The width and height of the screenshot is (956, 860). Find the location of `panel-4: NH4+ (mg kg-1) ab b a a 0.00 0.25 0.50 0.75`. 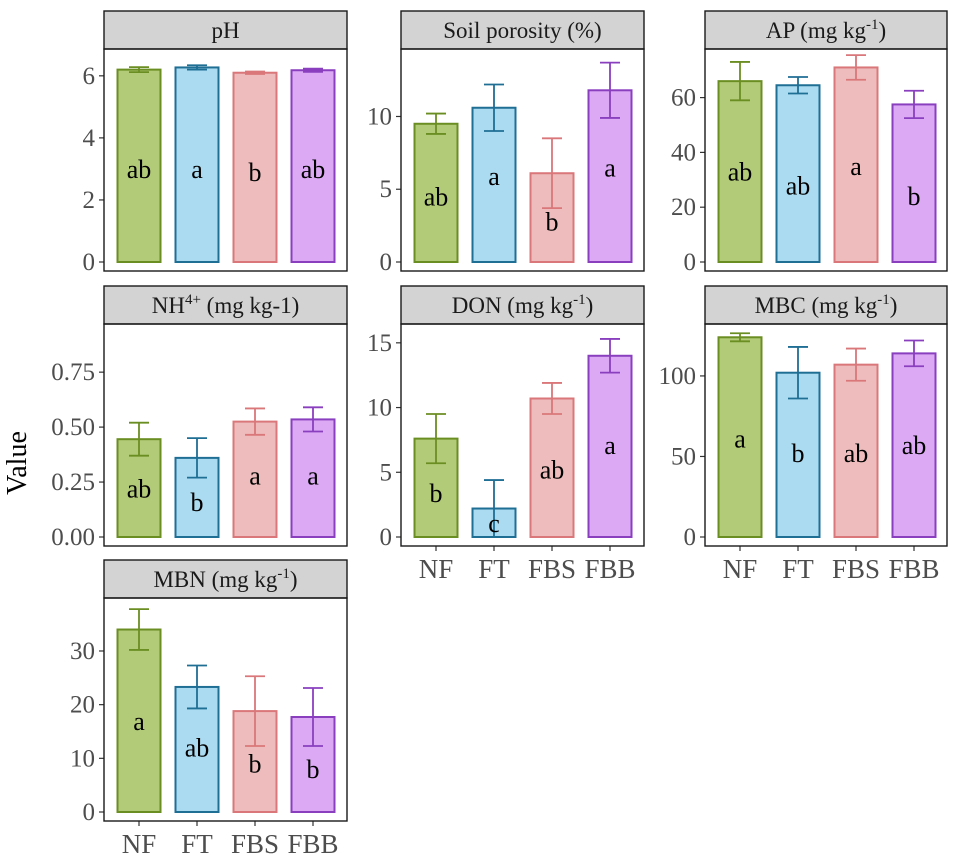

panel-4: NH4+ (mg kg-1) ab b a a 0.00 0.25 0.50 0.75 is located at coordinates (199, 418).